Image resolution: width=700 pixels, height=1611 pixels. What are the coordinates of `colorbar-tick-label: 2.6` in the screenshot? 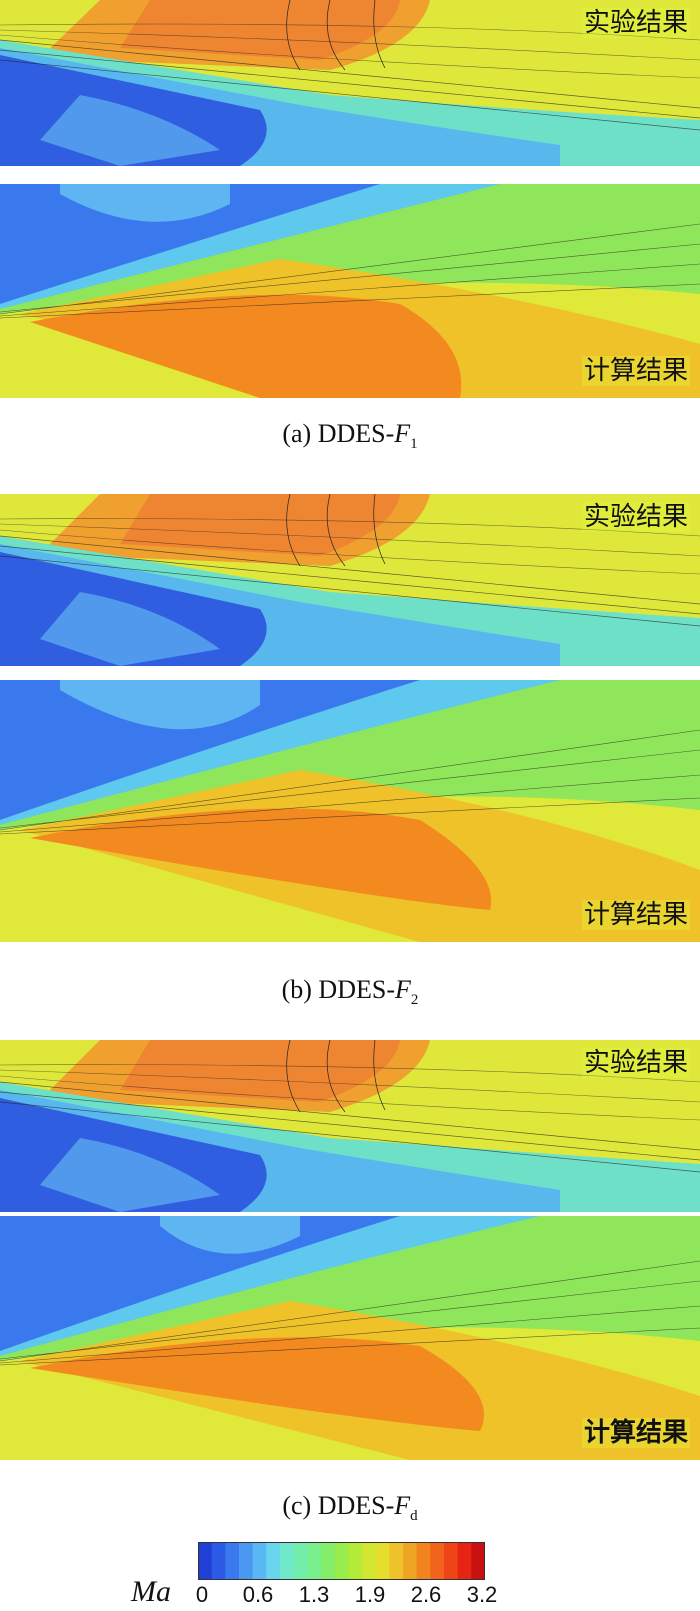 It's located at (426, 1594).